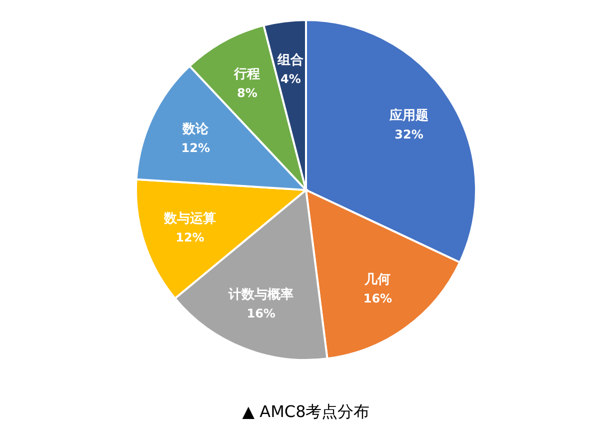 Image resolution: width=598 pixels, height=432 pixels. Describe the element at coordinates (408, 116) in the screenshot. I see `slice-label: 应用题` at that location.